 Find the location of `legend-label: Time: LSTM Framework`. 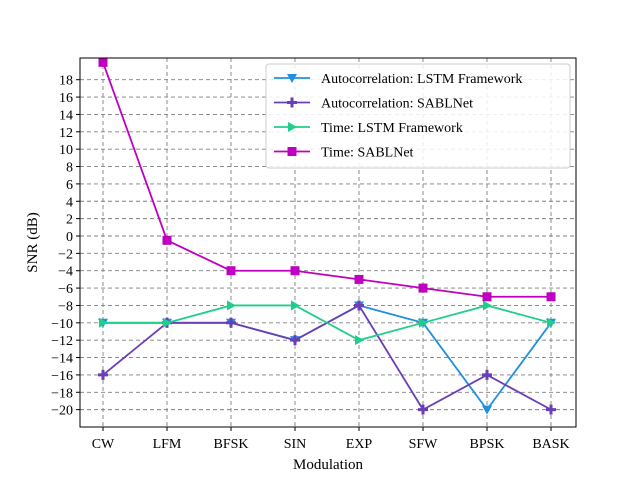

legend-label: Time: LSTM Framework is located at coordinates (392, 128).